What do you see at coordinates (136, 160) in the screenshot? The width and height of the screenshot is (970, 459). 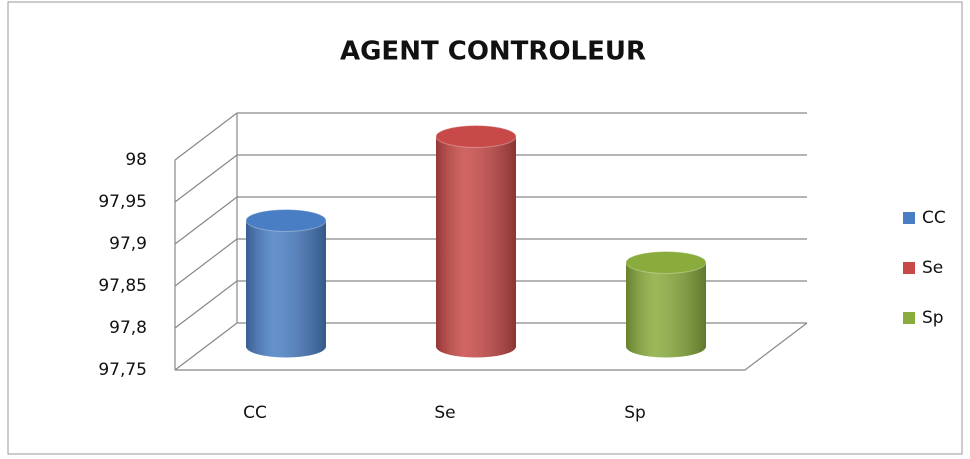 I see `y-tick-label: 98` at bounding box center [136, 160].